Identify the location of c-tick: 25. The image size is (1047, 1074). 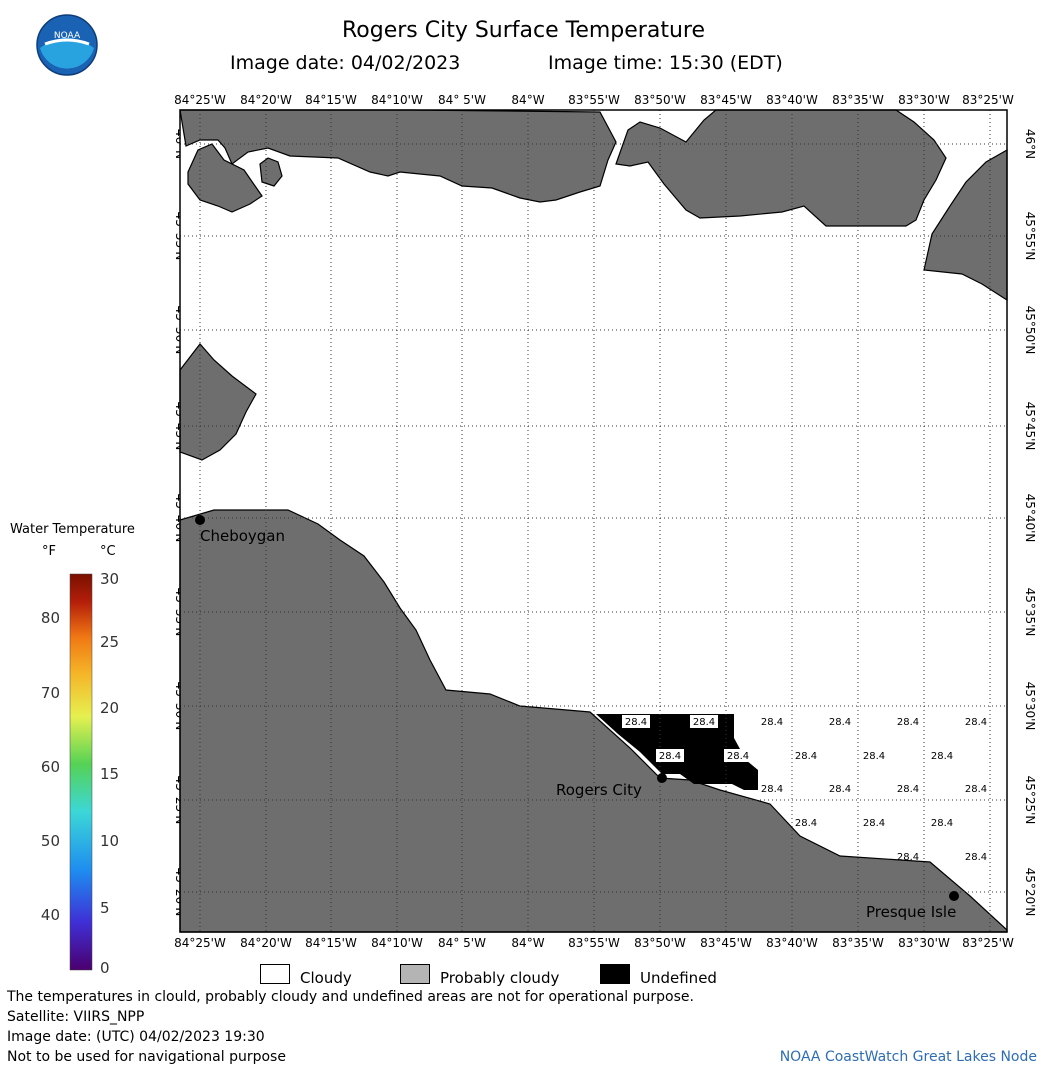
(109, 642).